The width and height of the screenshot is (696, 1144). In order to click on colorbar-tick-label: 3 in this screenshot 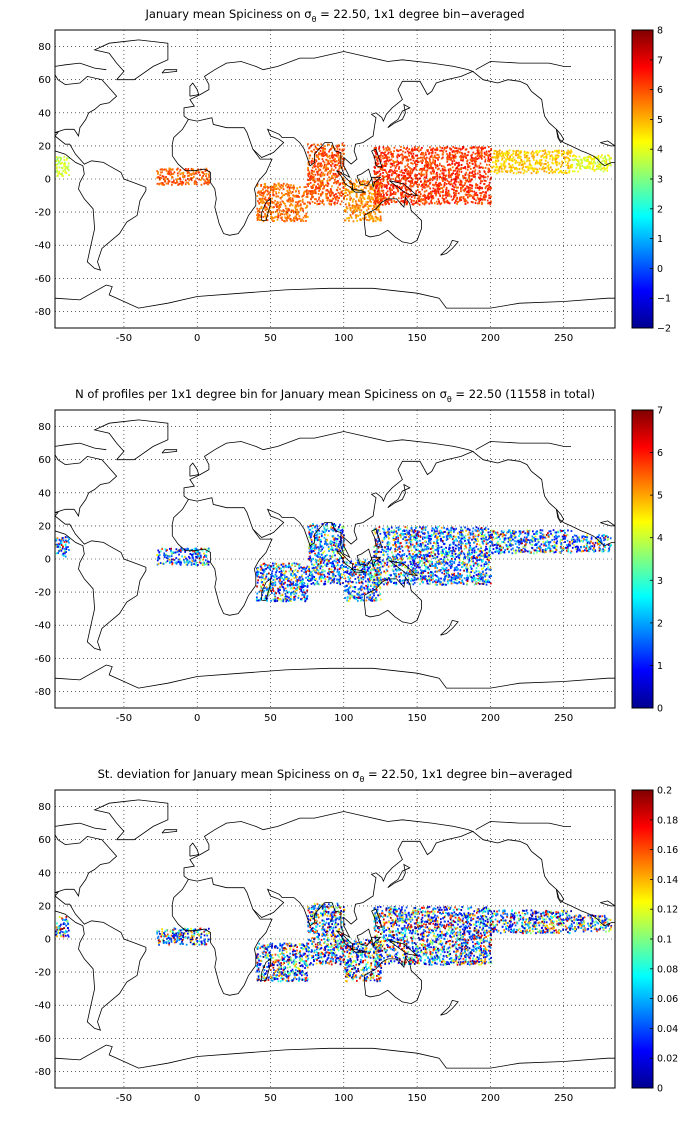, I will do `click(660, 180)`.